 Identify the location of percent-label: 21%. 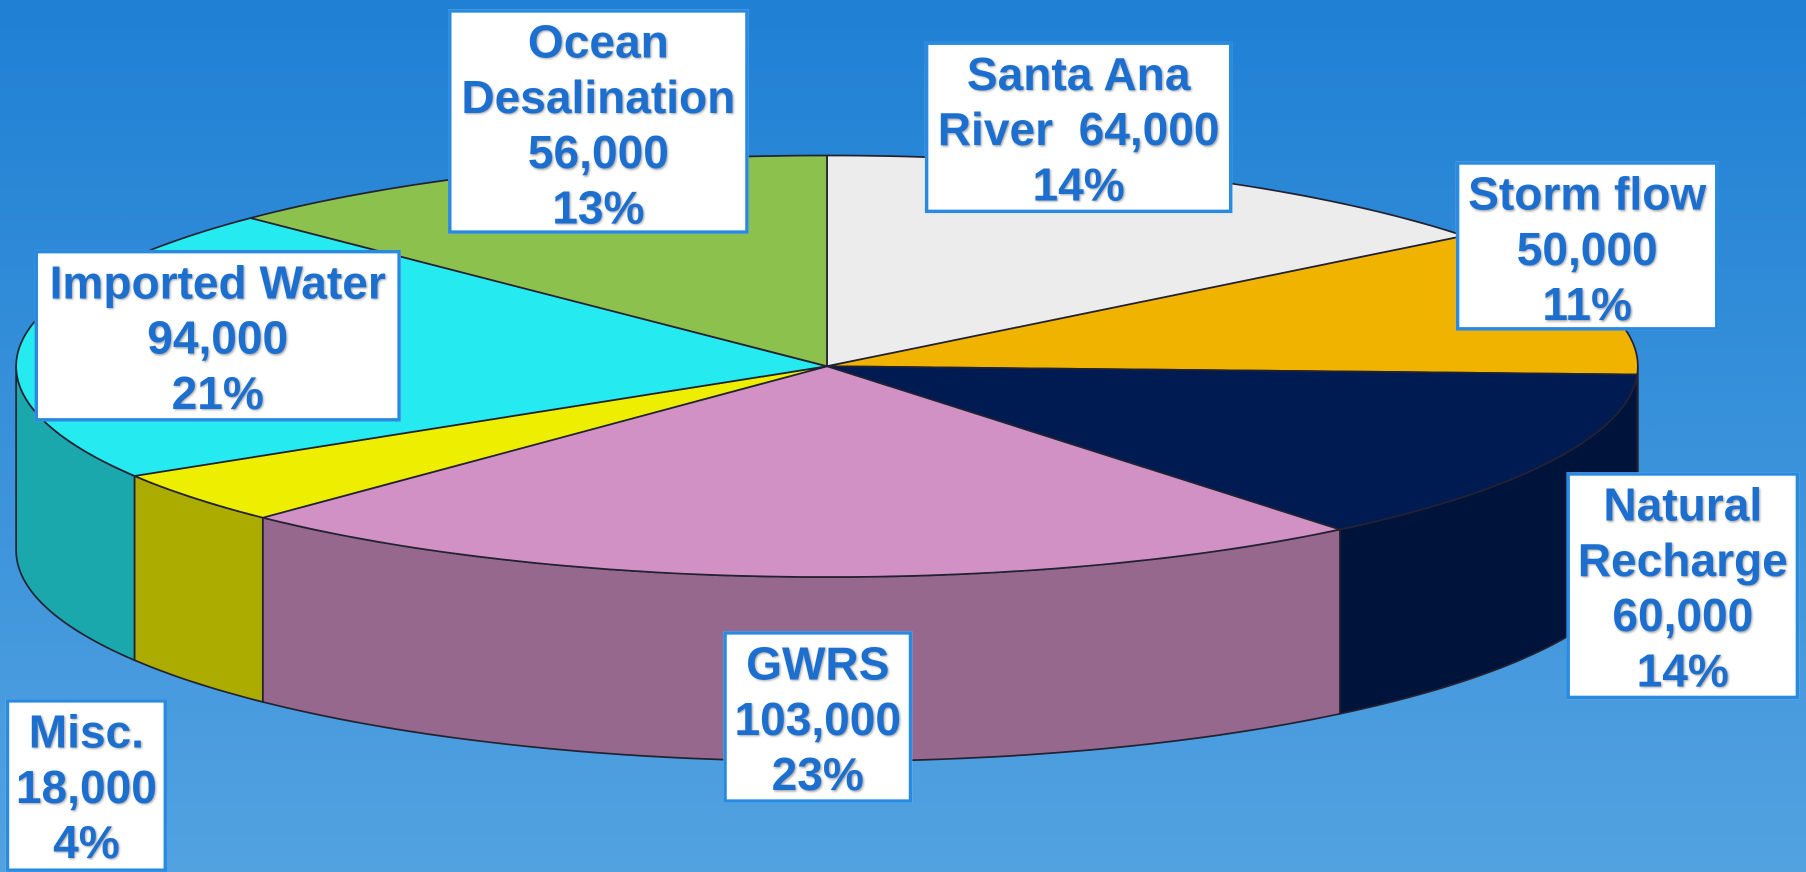
(217, 394).